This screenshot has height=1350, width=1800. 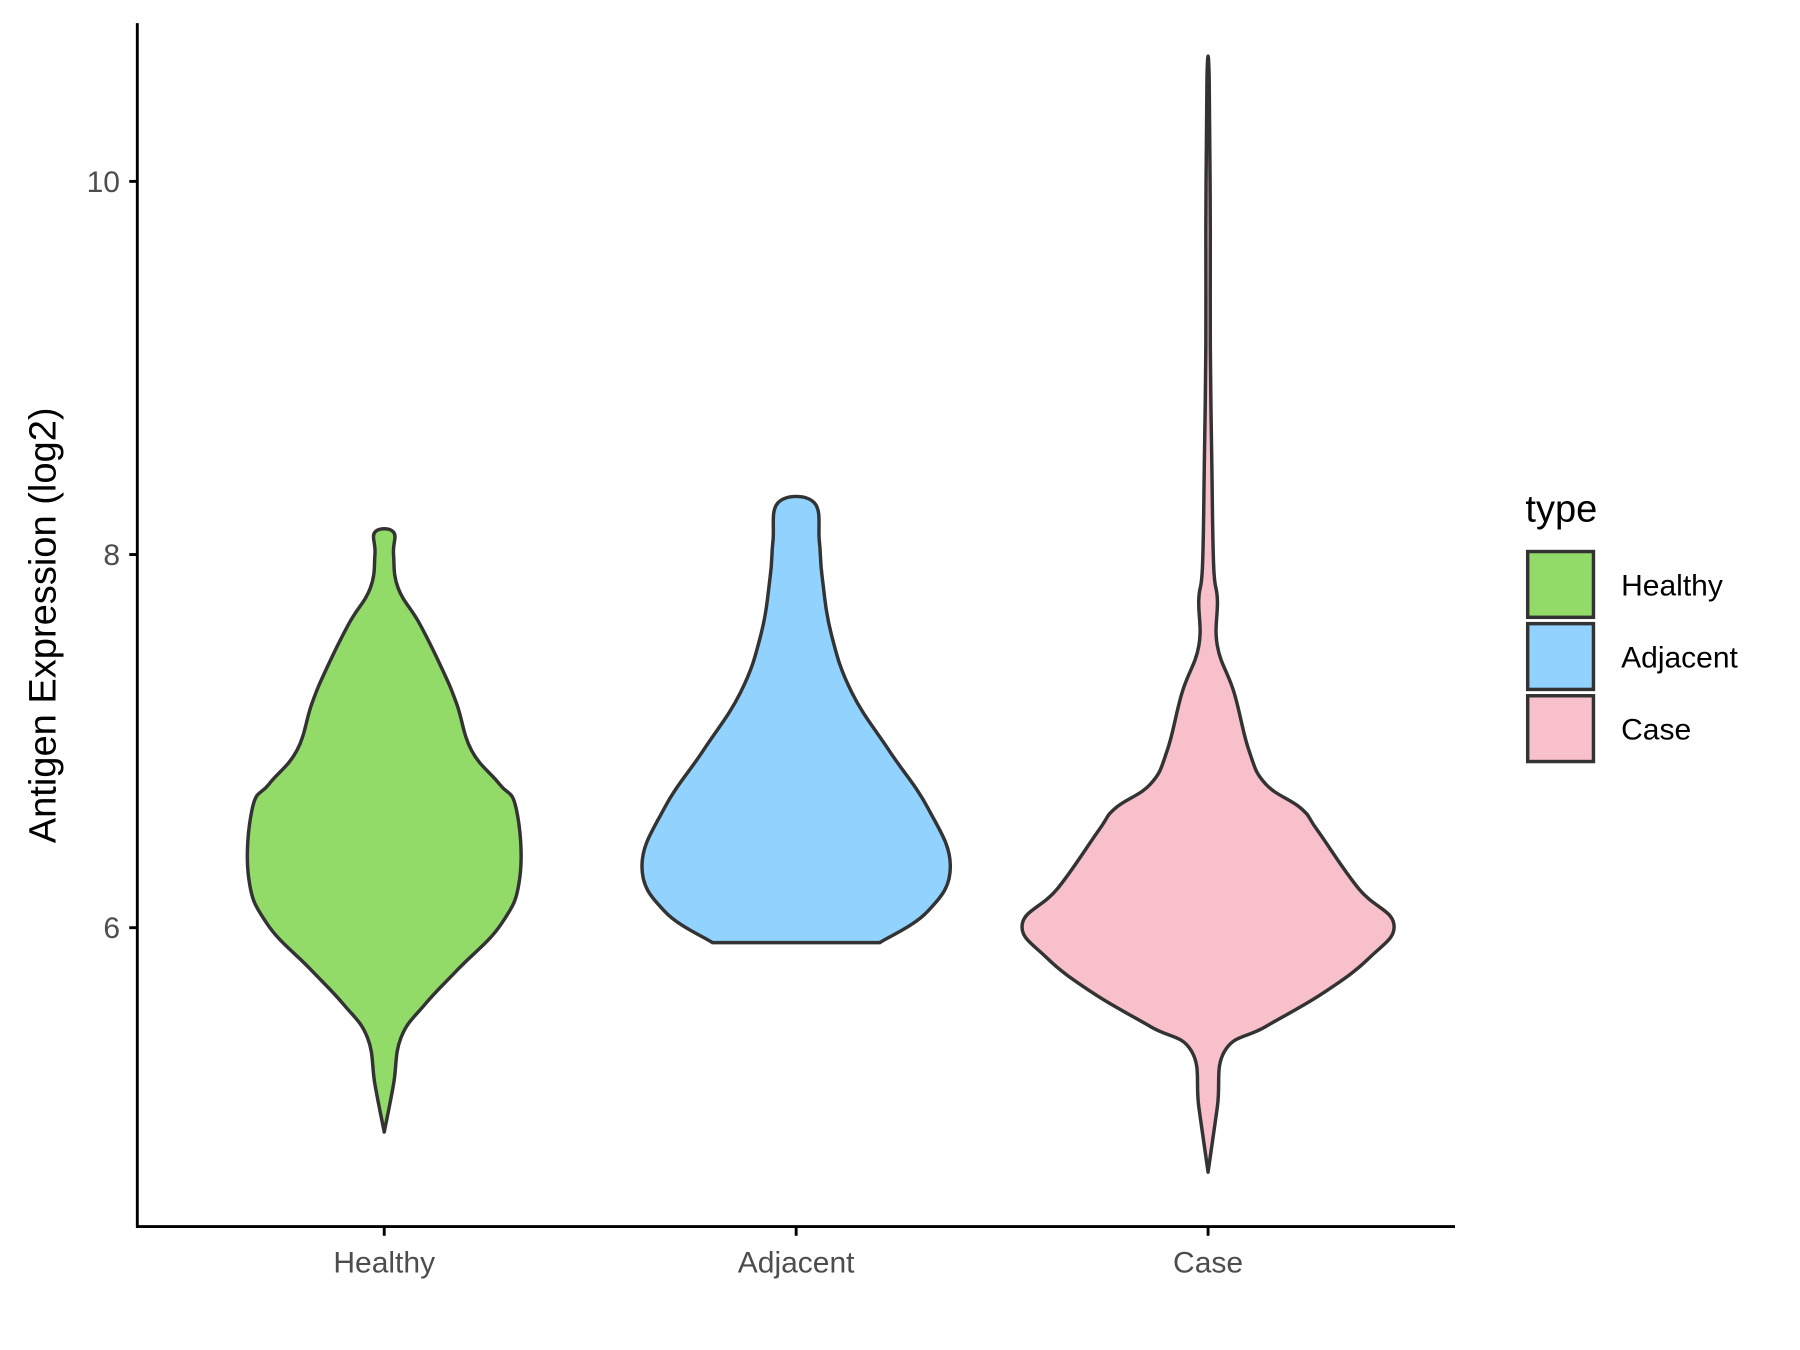 What do you see at coordinates (1632, 626) in the screenshot?
I see `legend: type Healthy Adjacent Case` at bounding box center [1632, 626].